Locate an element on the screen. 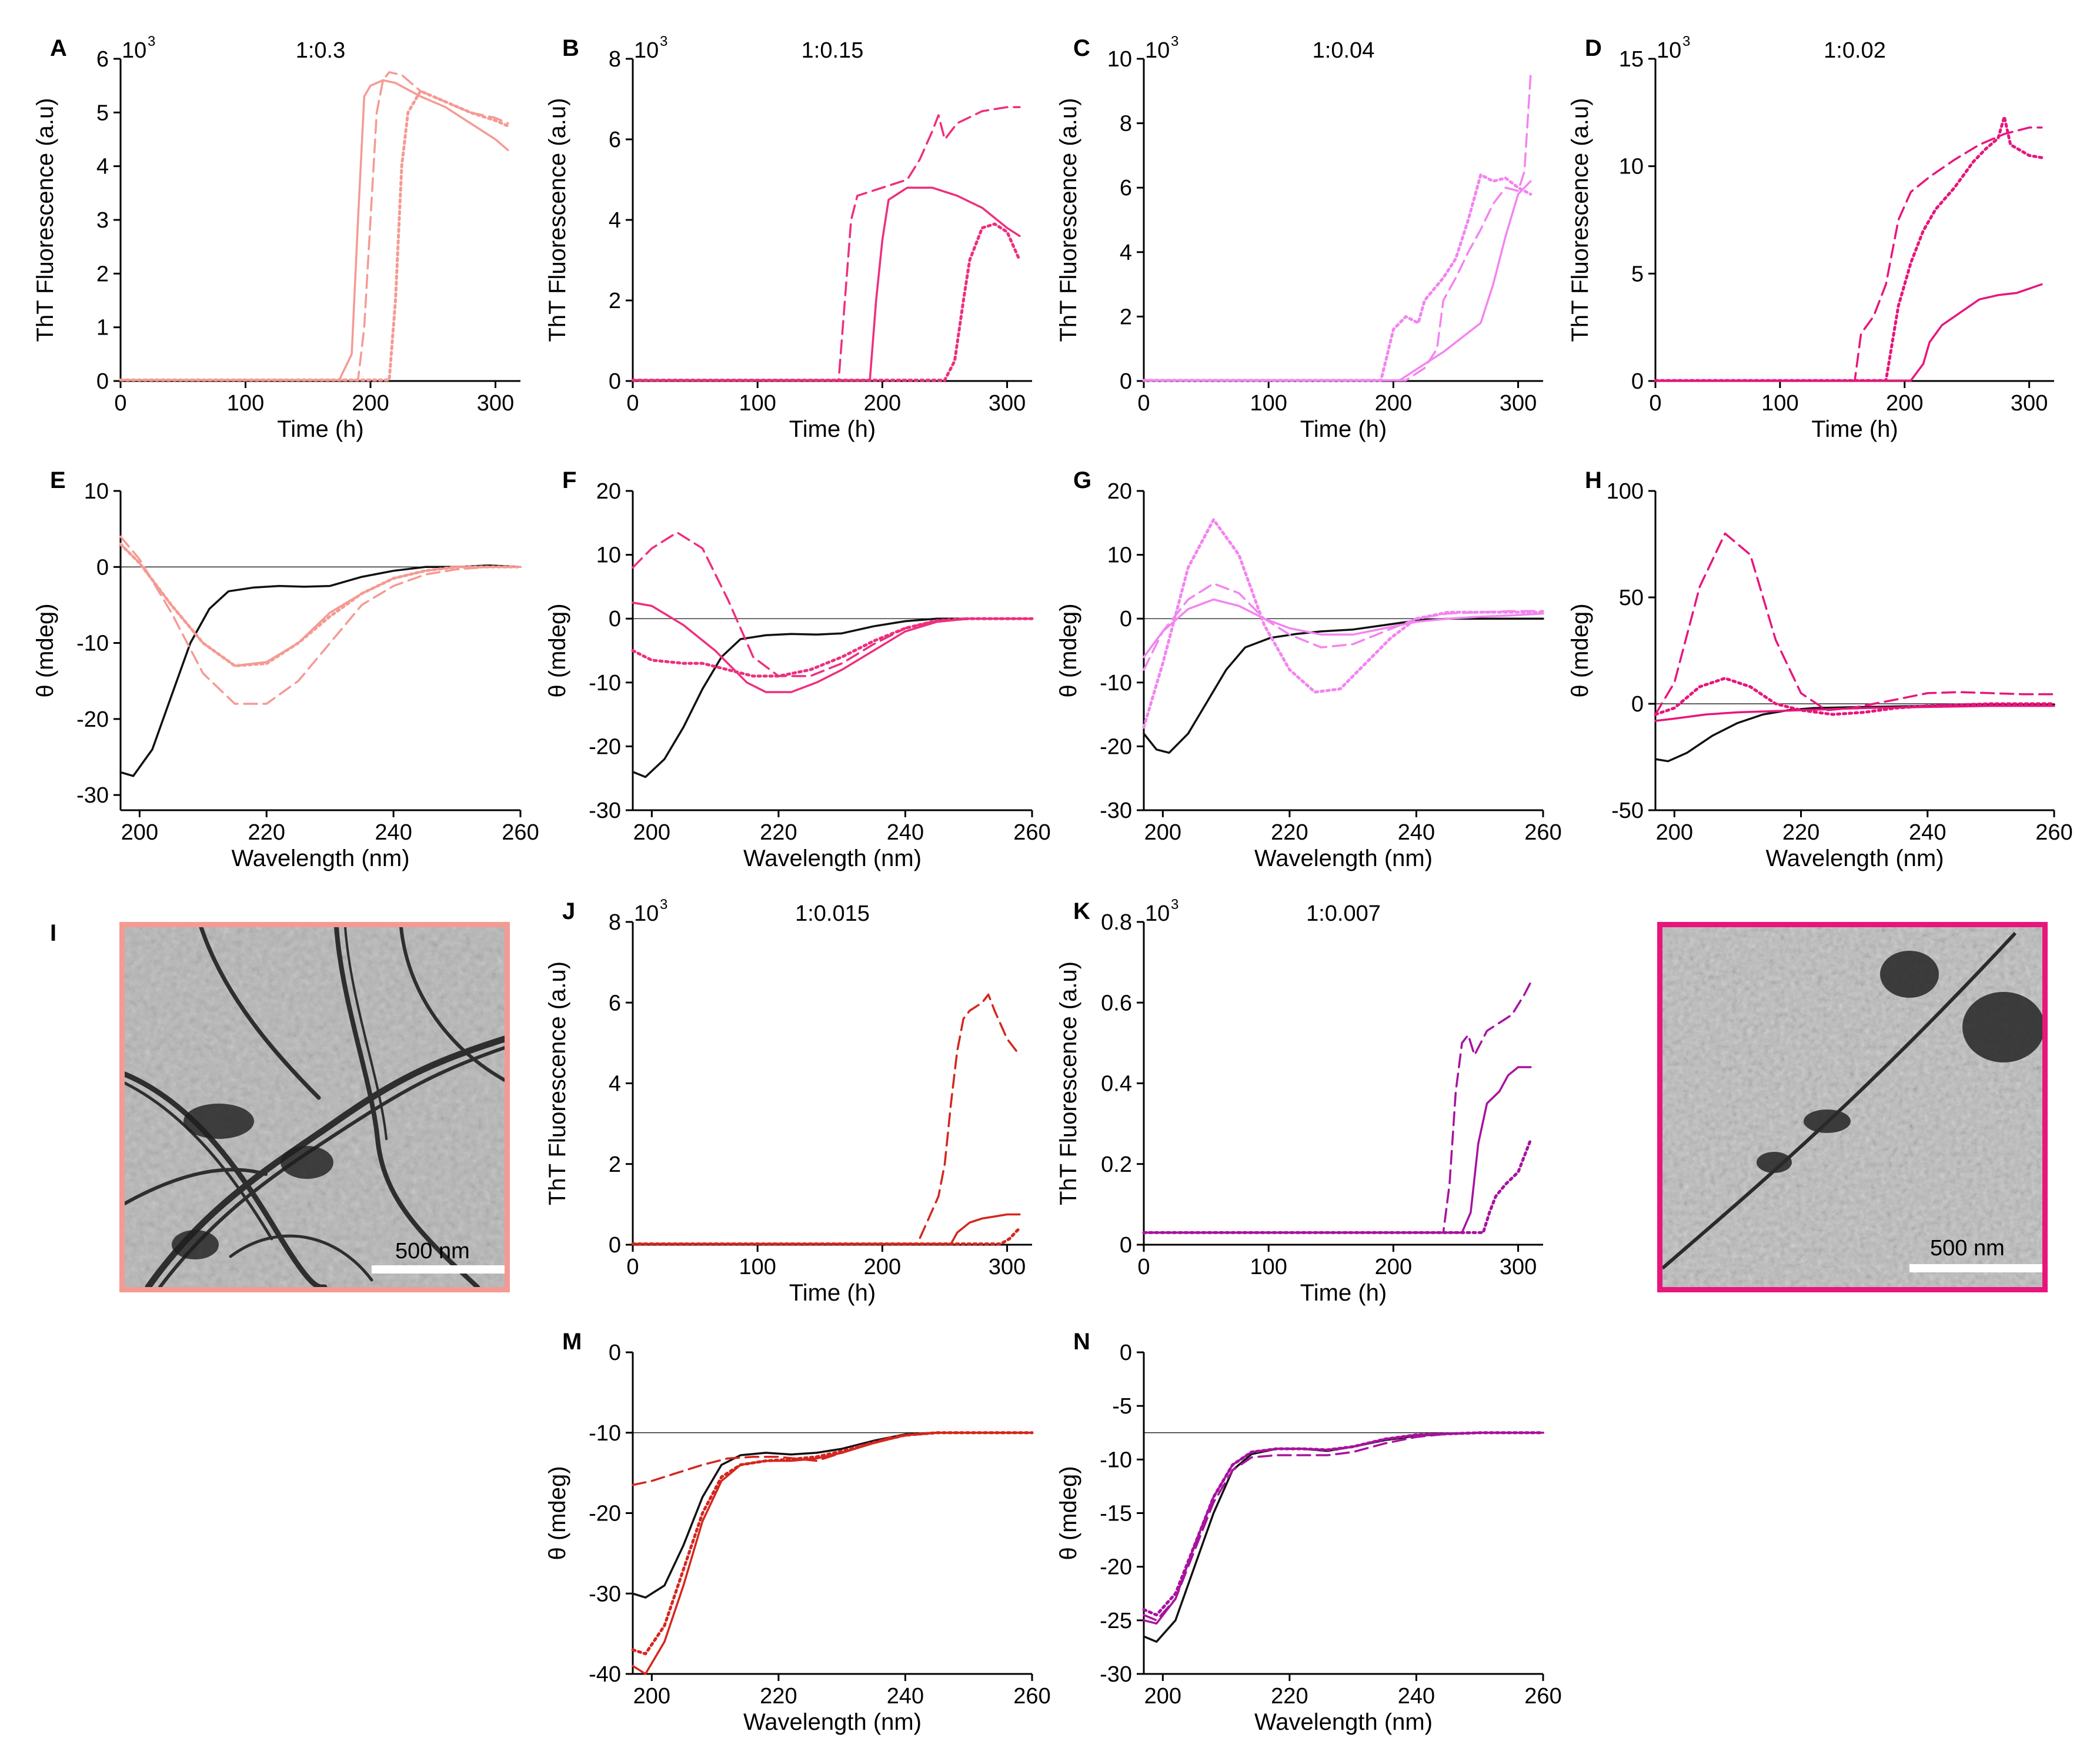 Image resolution: width=2100 pixels, height=1758 pixels. y-tick-label: -50 is located at coordinates (1627, 810).